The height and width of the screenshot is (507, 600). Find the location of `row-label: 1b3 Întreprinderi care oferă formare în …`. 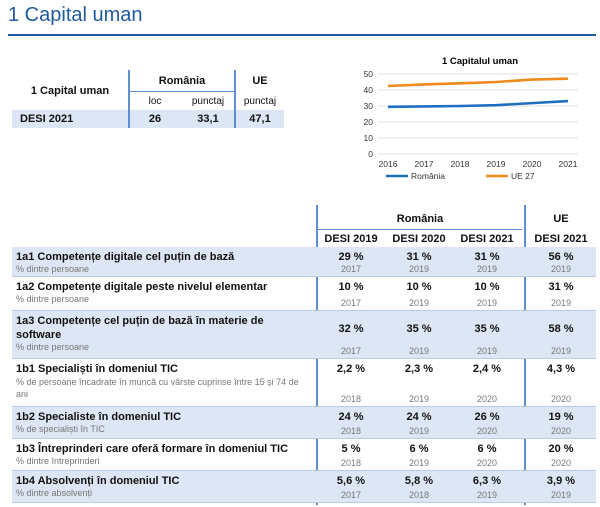

row-label: 1b3 Întreprinderi care oferă formare în … is located at coordinates (152, 449).